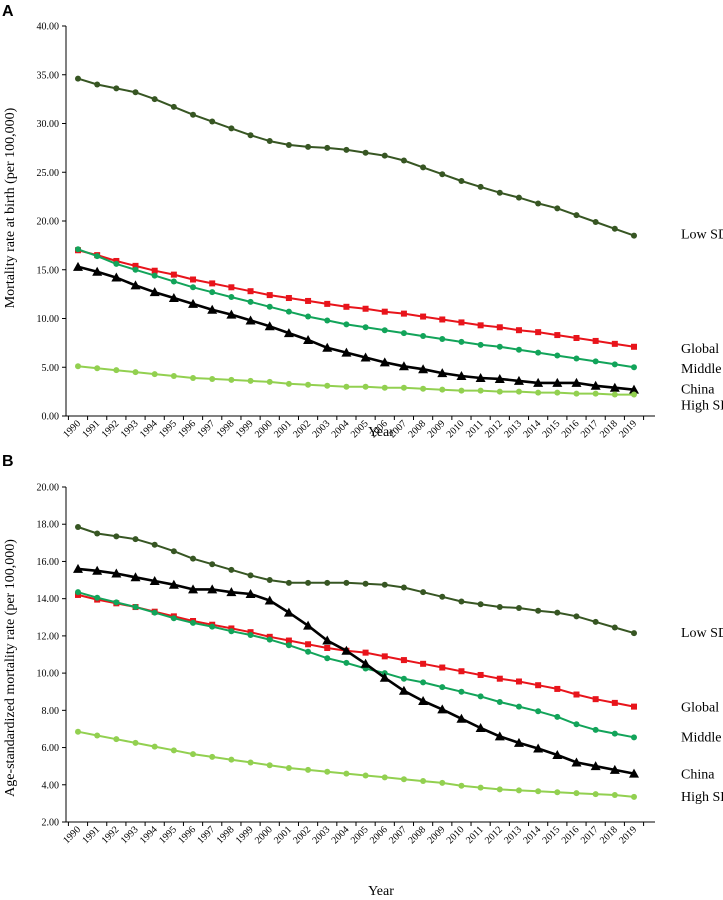 The width and height of the screenshot is (723, 900). Describe the element at coordinates (245, 835) in the screenshot. I see `panel-b-x-tick-label: 1999` at that location.